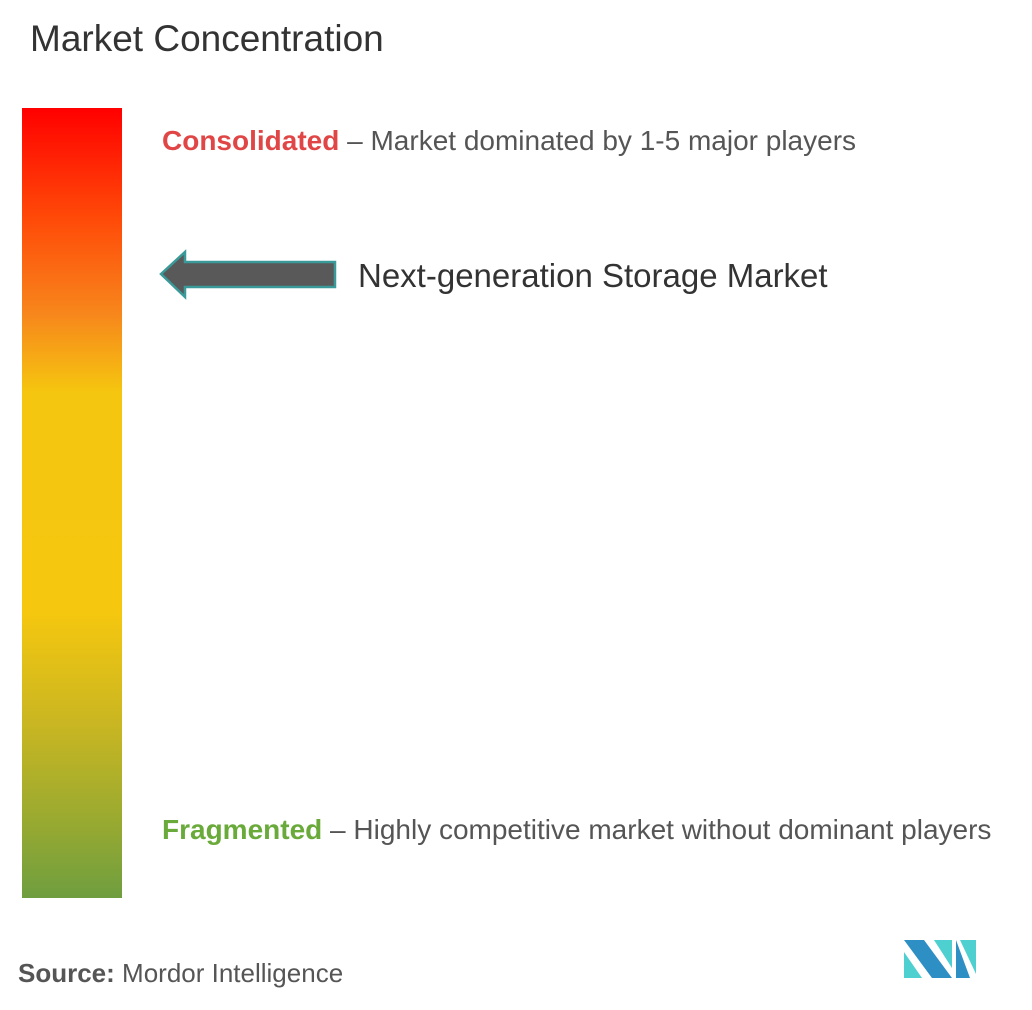 The width and height of the screenshot is (1032, 1010). Describe the element at coordinates (242, 829) in the screenshot. I see `fragmented-label: Fragmented` at that location.